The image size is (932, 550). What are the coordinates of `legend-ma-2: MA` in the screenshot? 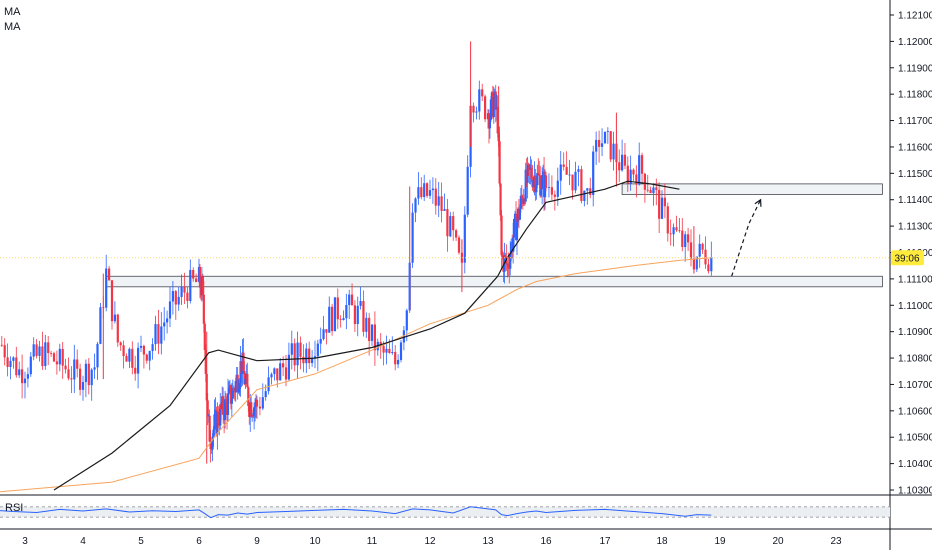 It's located at (12, 27).